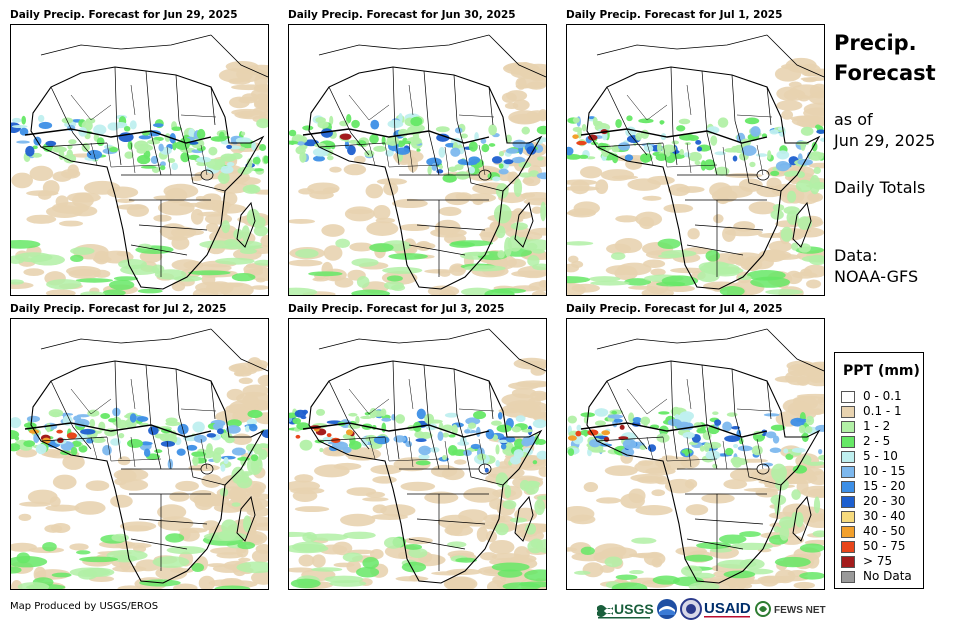 This screenshot has width=970, height=625. I want to click on legend-item: 30 - 40, so click(873, 516).